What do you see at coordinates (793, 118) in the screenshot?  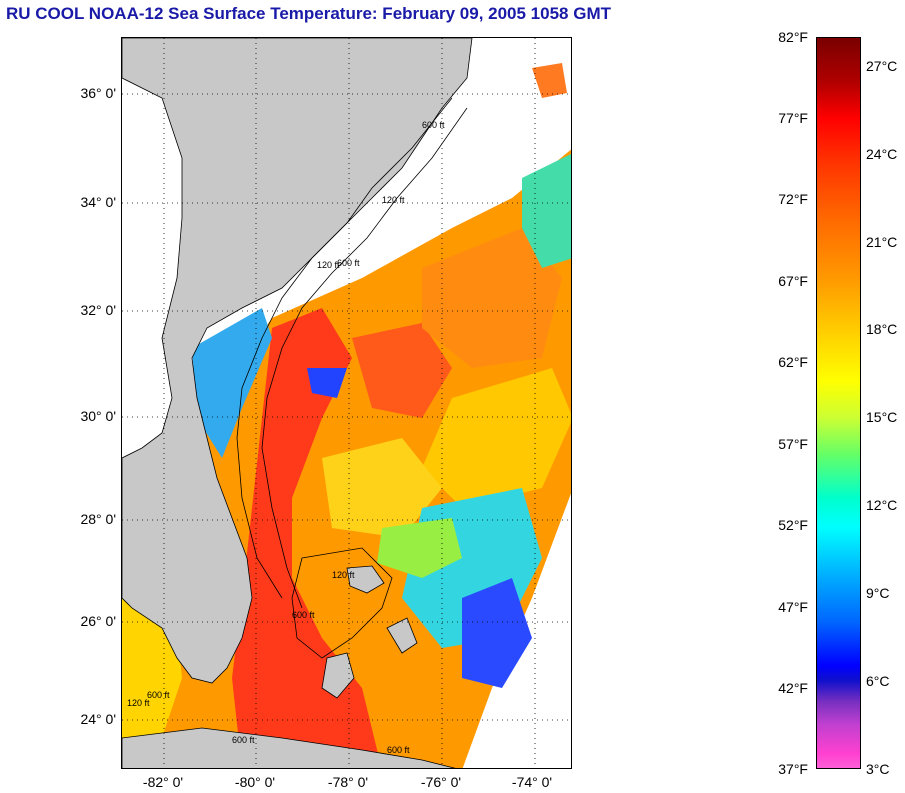 I see `colorbar-f-77: 77°F` at bounding box center [793, 118].